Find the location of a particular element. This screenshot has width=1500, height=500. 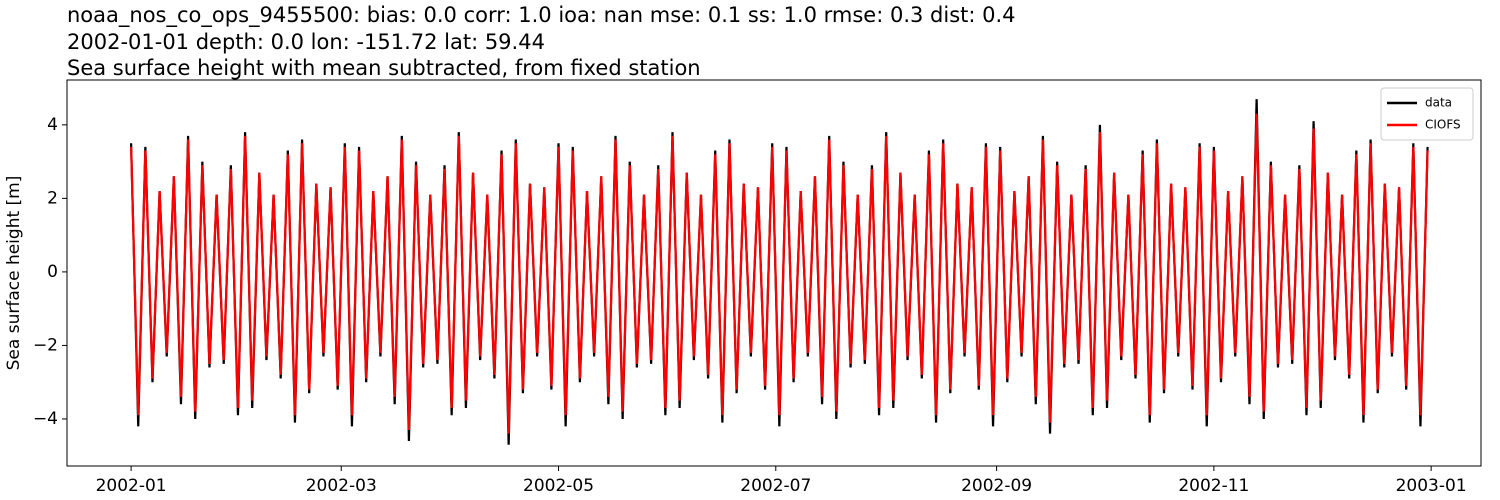

y-tick-label: 2 is located at coordinates (52, 198).